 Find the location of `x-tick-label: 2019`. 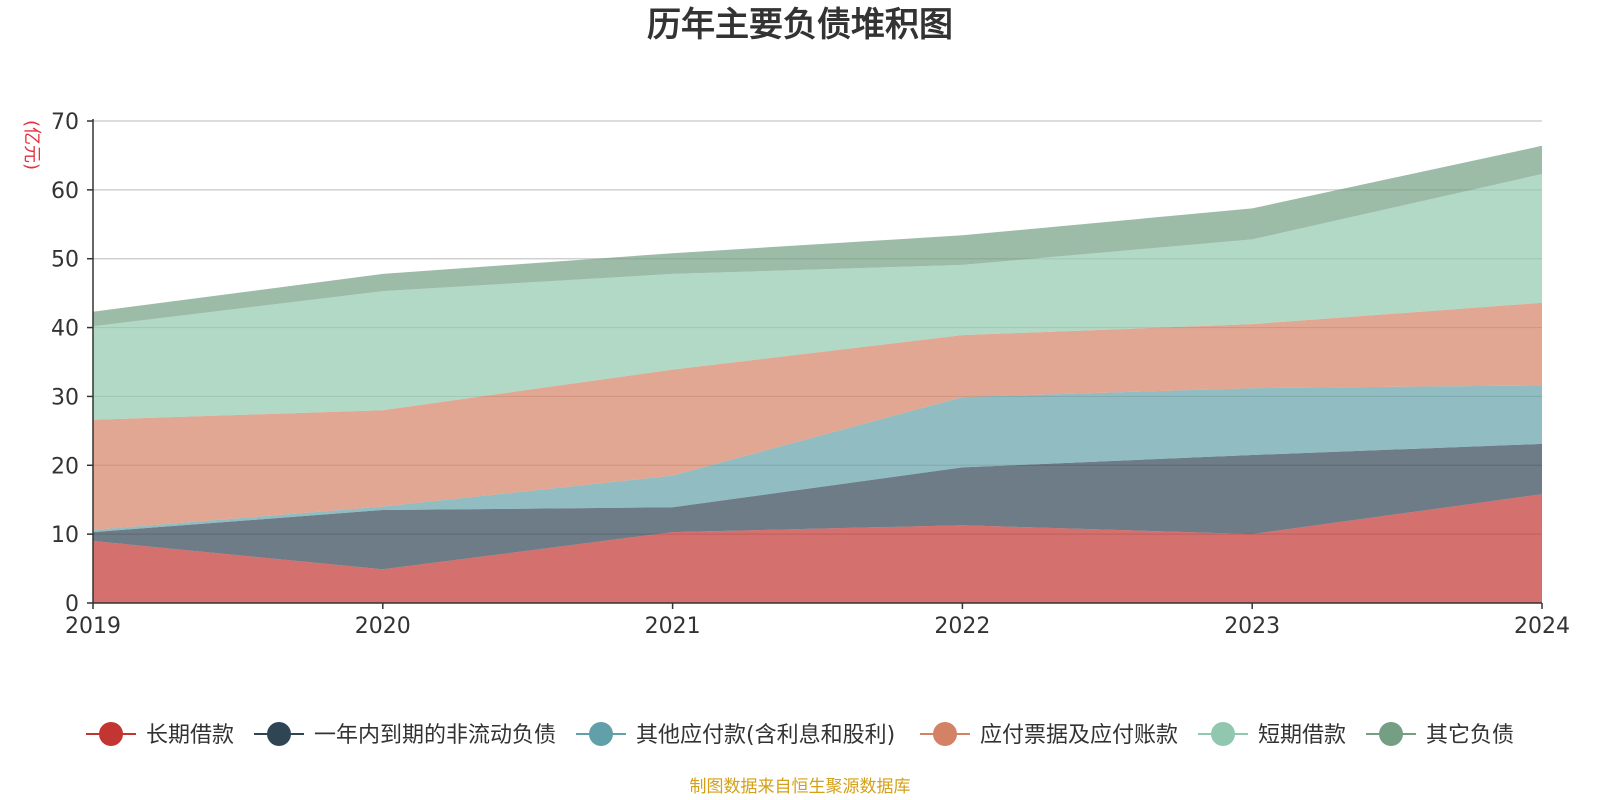

x-tick-label: 2019 is located at coordinates (93, 626).